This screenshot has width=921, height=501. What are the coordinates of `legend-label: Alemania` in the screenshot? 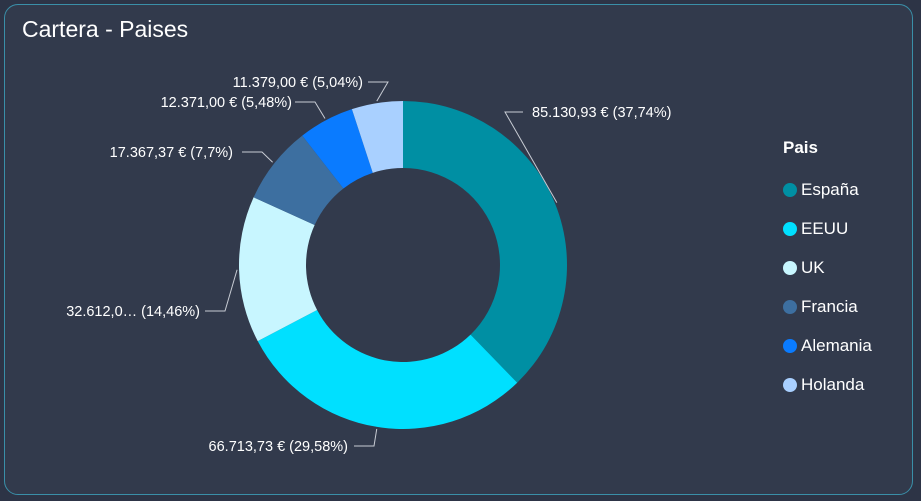 It's located at (836, 345).